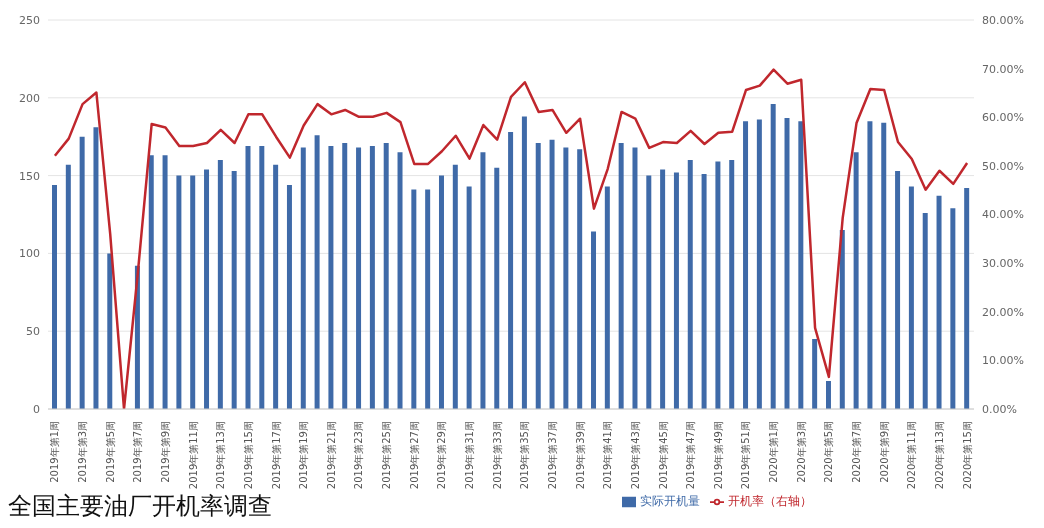 The height and width of the screenshot is (528, 1044). What do you see at coordinates (29, 176) in the screenshot?
I see `y-tick-label: 150` at bounding box center [29, 176].